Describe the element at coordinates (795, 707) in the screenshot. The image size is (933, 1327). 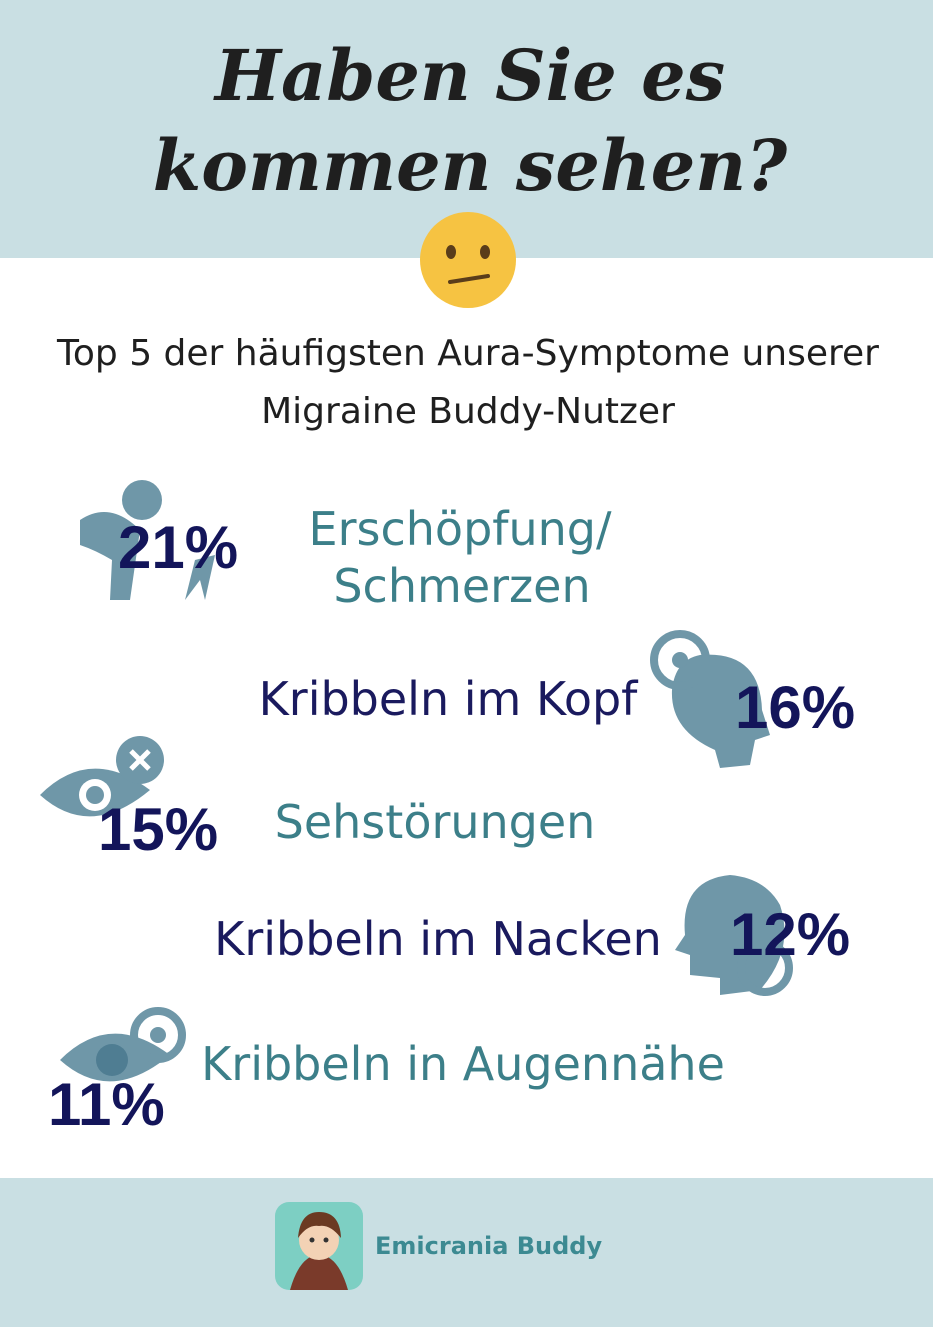
I see `percent: 16%` at that location.